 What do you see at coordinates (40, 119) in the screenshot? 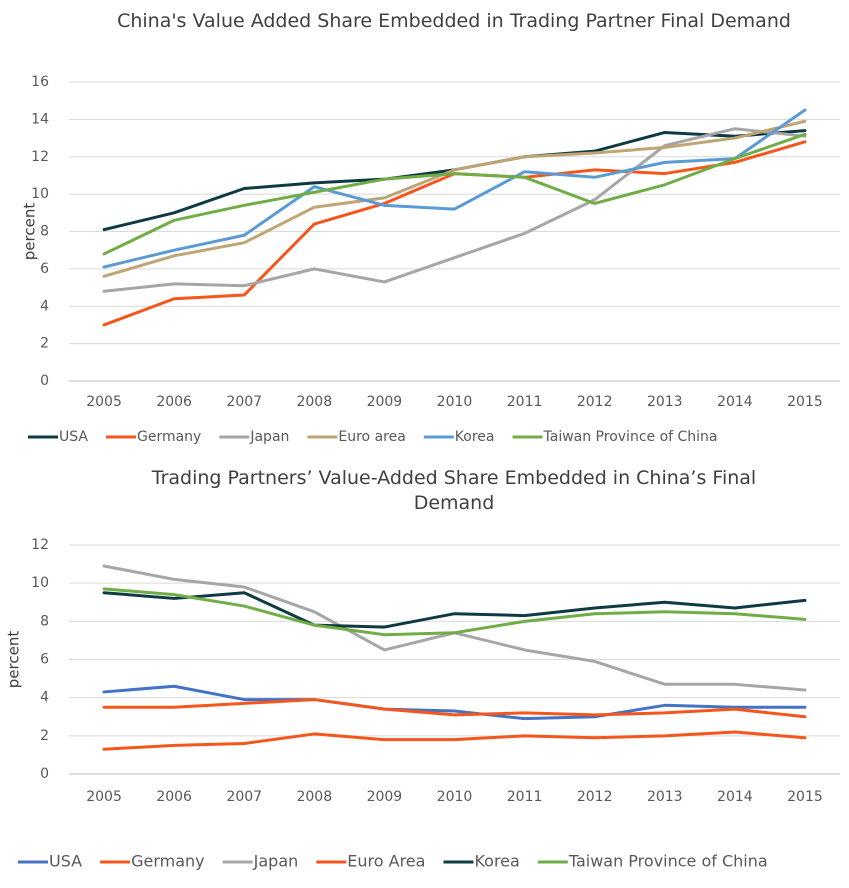
I see `y-tick-label: 14` at bounding box center [40, 119].